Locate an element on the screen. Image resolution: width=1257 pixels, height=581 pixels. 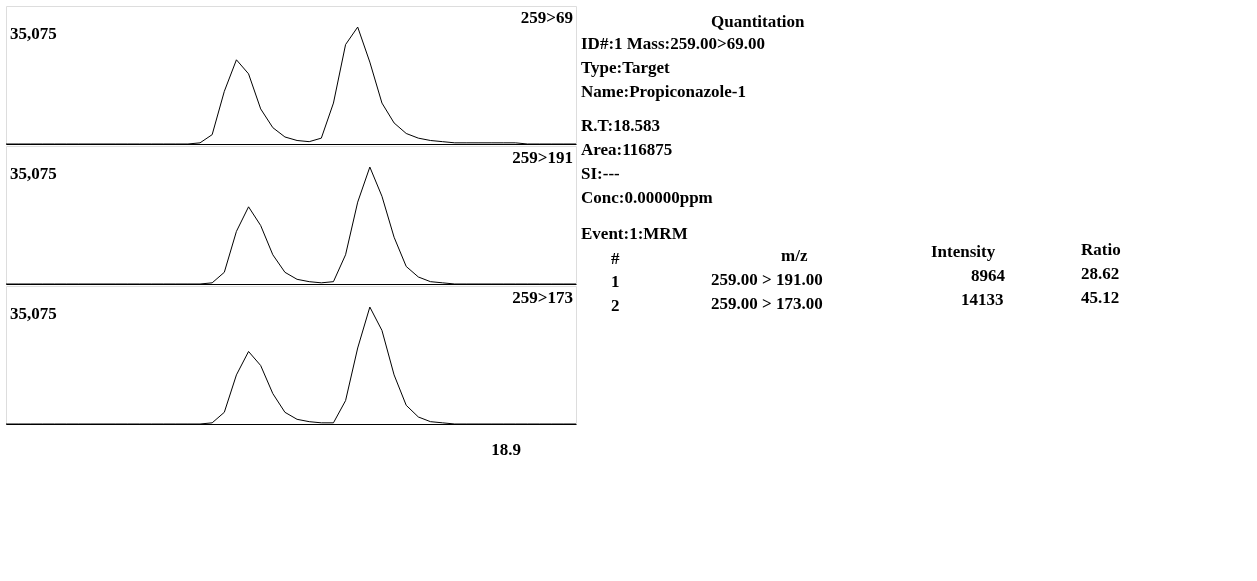
text: 8964 is located at coordinates (988, 275).